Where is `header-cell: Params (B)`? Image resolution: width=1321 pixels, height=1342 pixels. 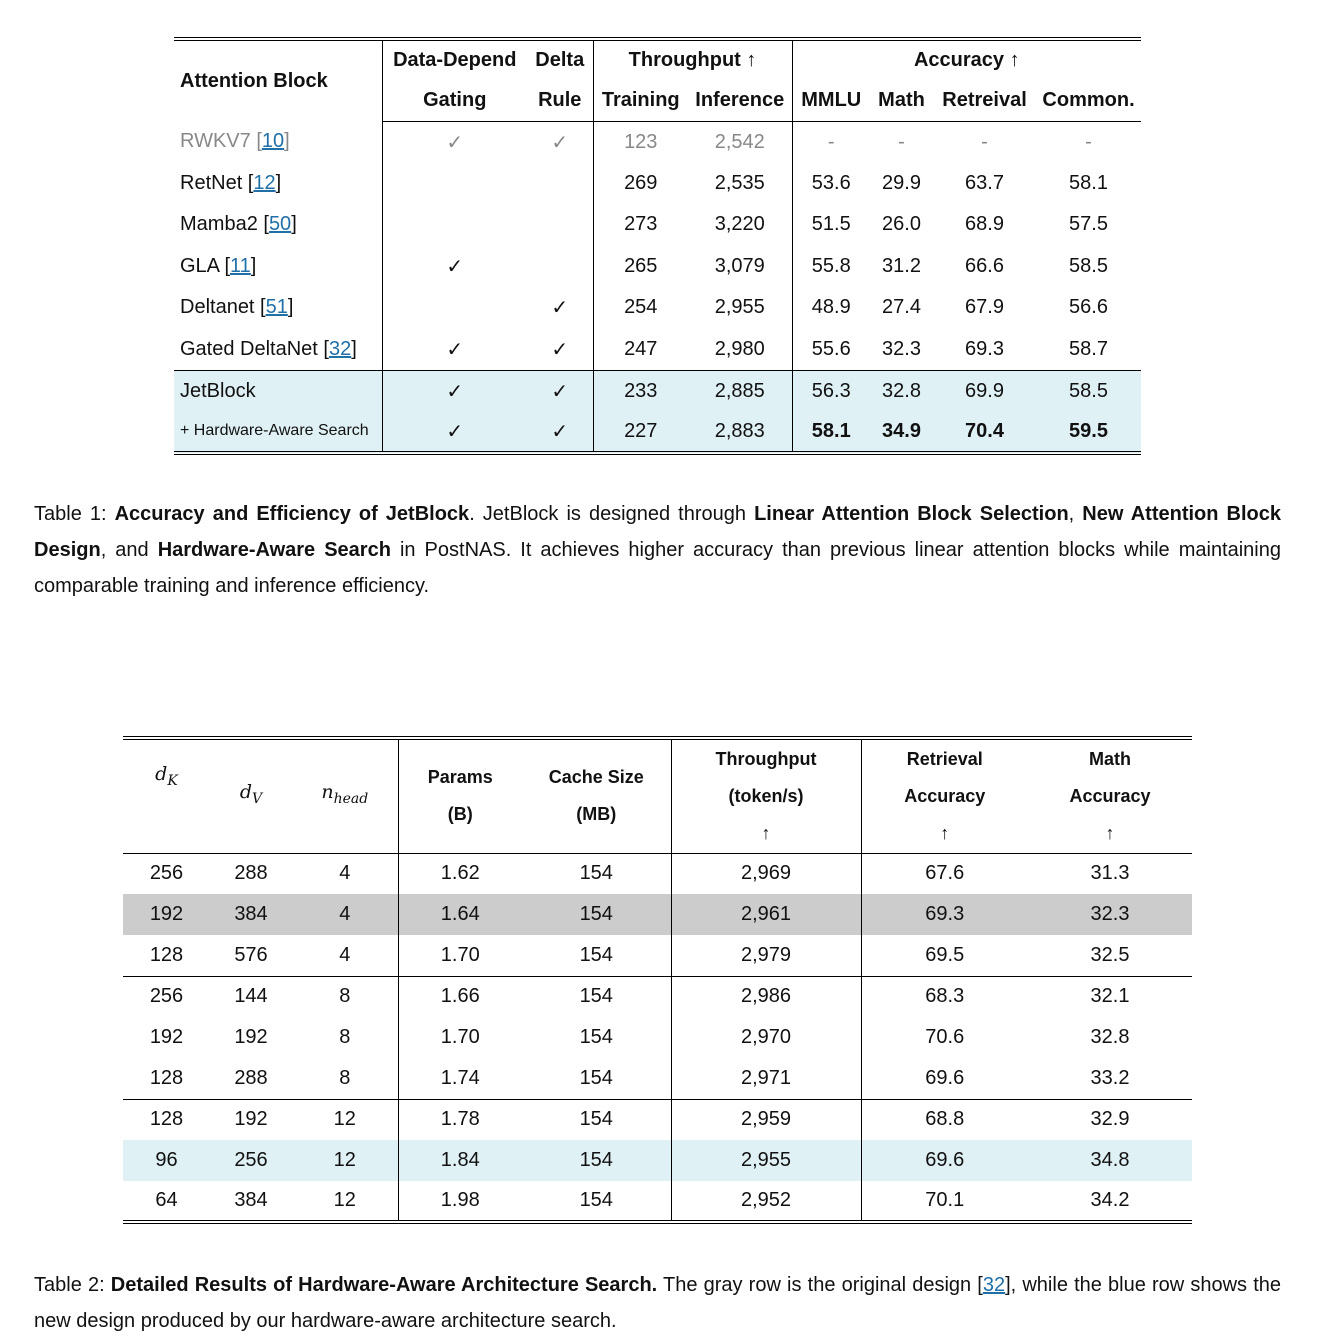 header-cell: Params (B) is located at coordinates (460, 796).